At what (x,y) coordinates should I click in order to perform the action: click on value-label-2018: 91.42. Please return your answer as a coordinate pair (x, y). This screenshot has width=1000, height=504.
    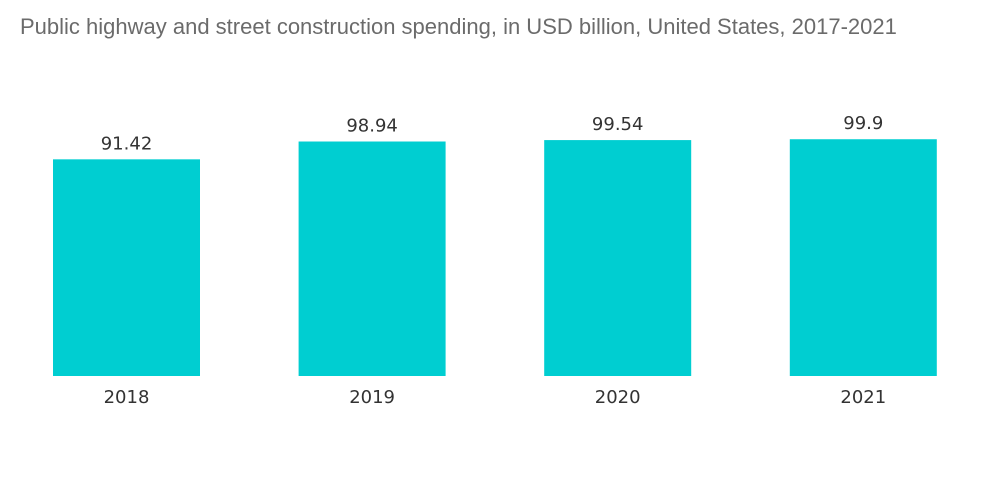
    Looking at the image, I should click on (127, 143).